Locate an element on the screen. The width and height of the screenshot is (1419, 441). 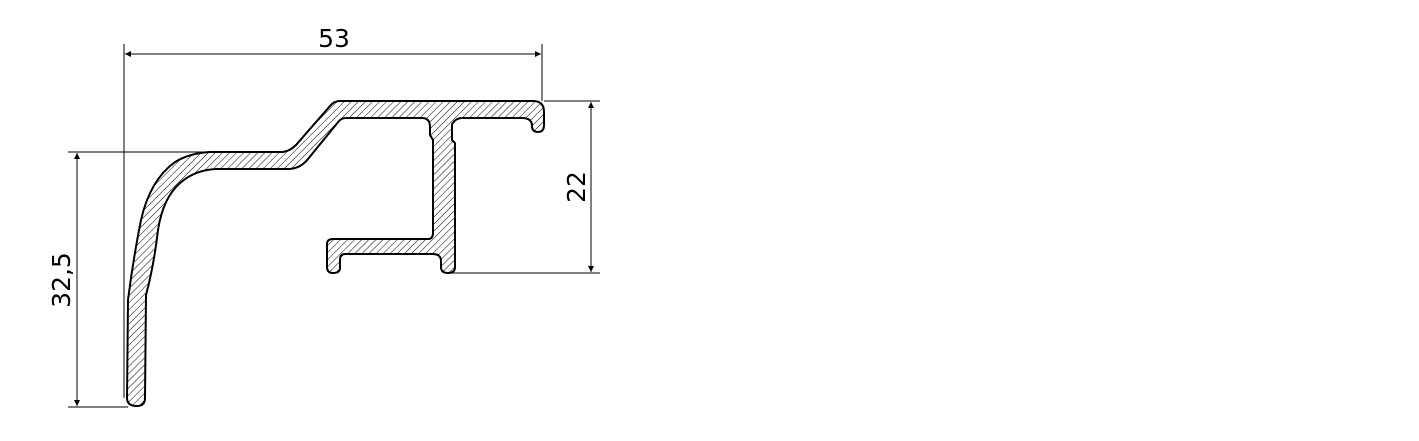
dimension-height-left-label: 32,5 is located at coordinates (61, 280).